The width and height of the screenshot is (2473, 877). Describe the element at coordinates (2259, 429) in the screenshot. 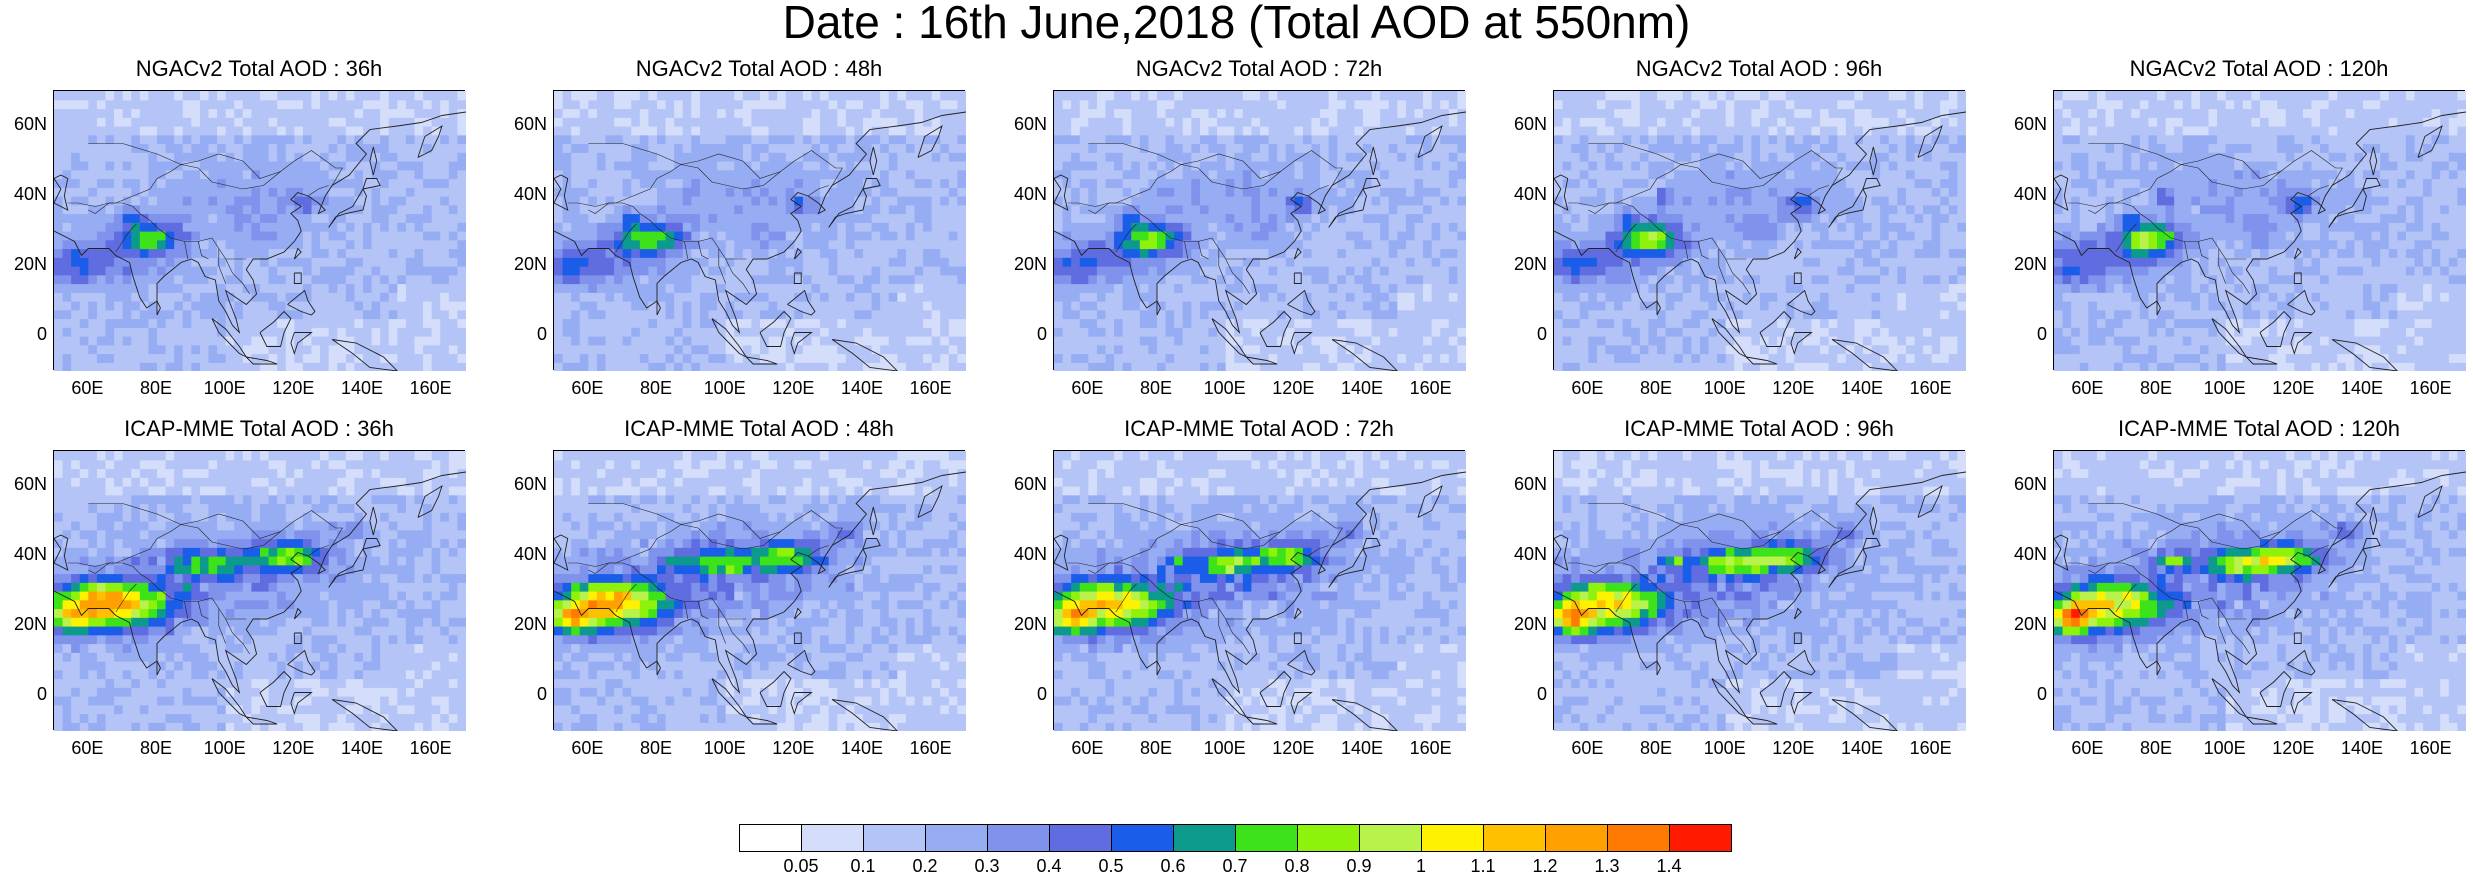

I see `panel-title: ICAP-MME Total AOD : 120h` at that location.